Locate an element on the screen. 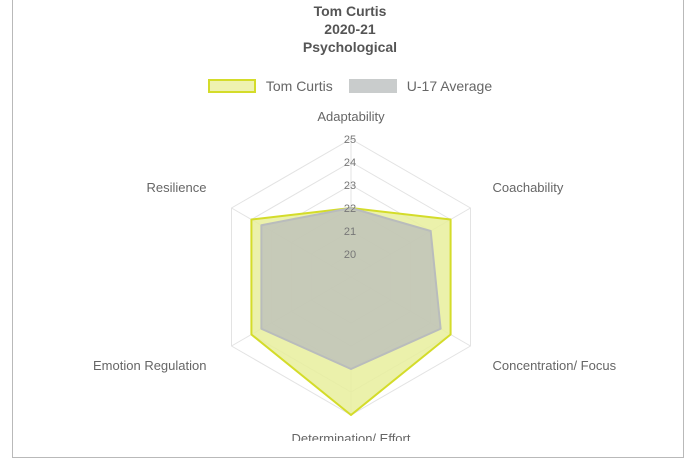  axis-label-4: Emotion Regulation is located at coordinates (149, 365).